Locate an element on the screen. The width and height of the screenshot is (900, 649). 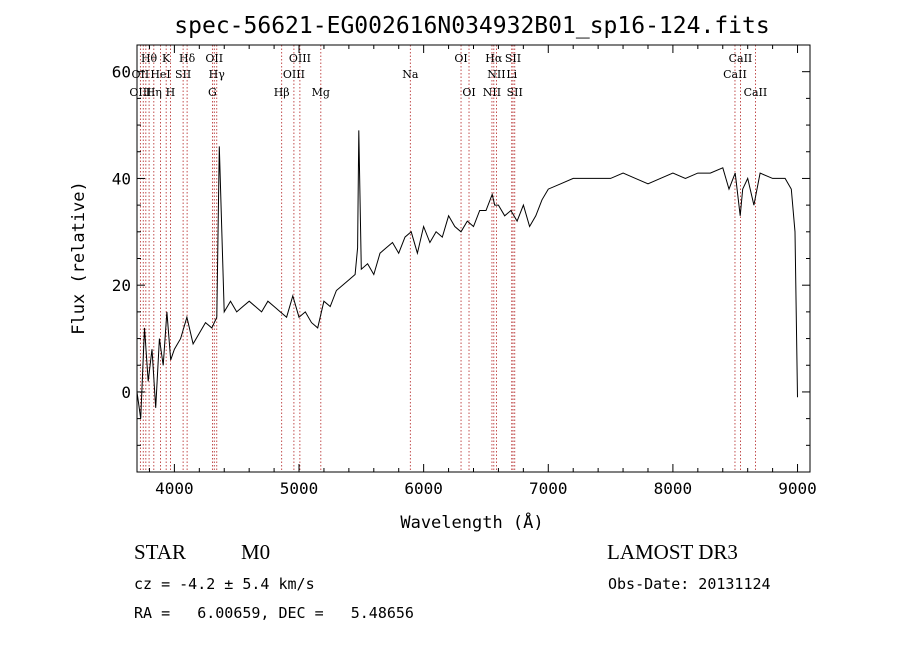
line-annotation: Hδ is located at coordinates (187, 58).